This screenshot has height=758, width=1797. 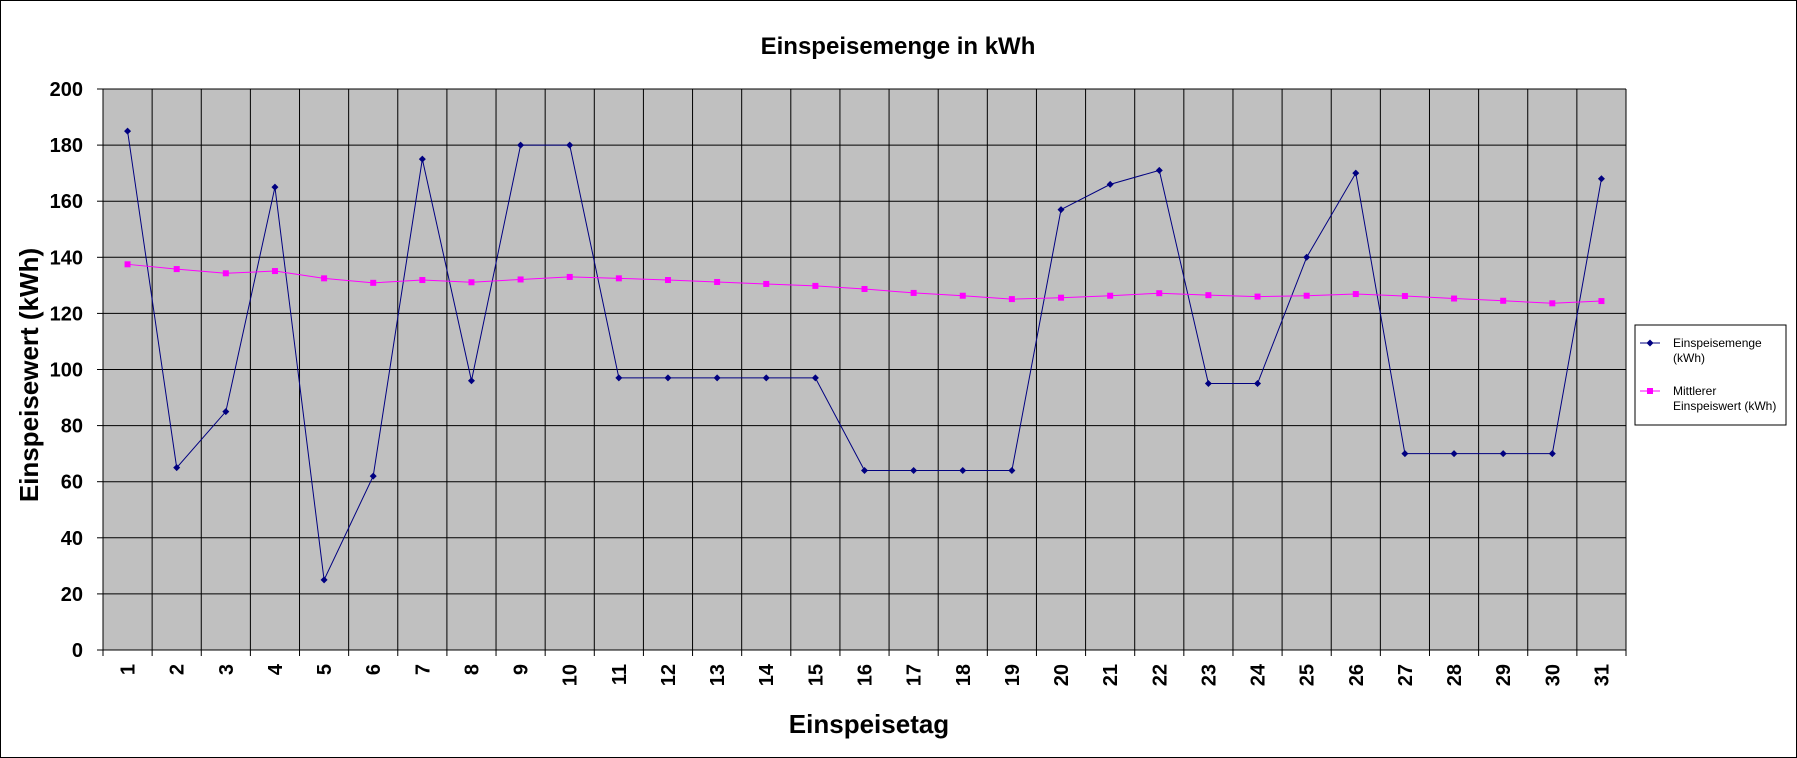 I want to click on x-tick-label: 27, so click(x=1406, y=675).